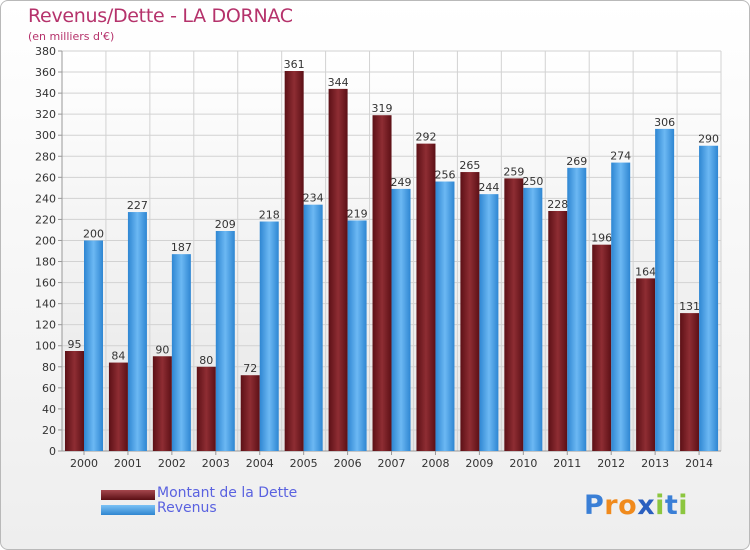  What do you see at coordinates (45, 219) in the screenshot?
I see `y-tick-label: 220` at bounding box center [45, 219].